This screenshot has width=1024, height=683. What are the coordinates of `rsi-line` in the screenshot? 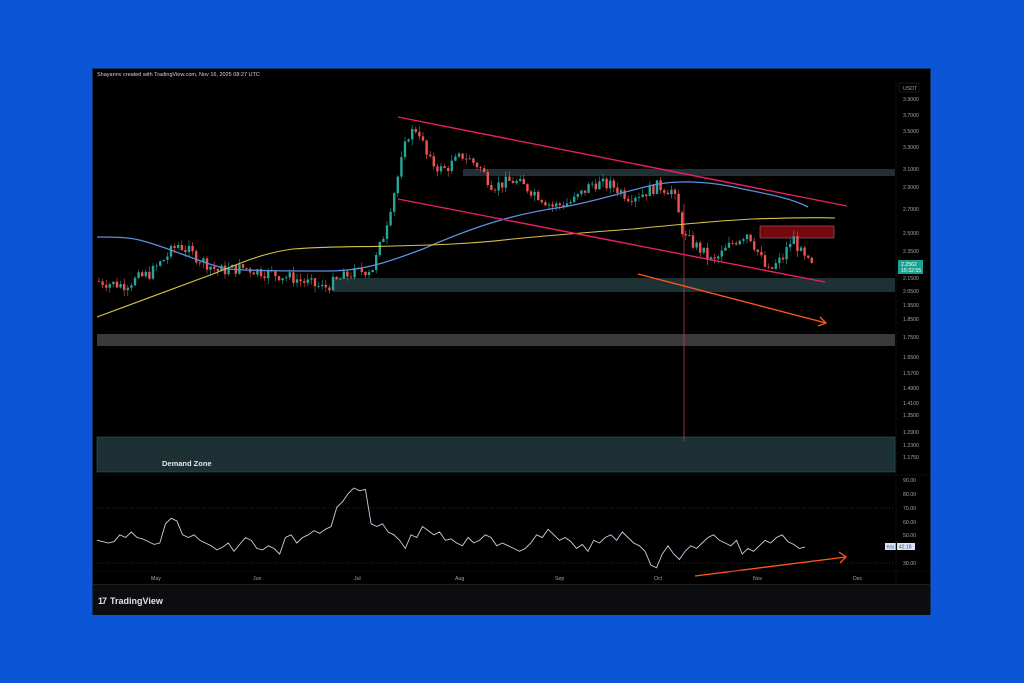 It's located at (451, 528).